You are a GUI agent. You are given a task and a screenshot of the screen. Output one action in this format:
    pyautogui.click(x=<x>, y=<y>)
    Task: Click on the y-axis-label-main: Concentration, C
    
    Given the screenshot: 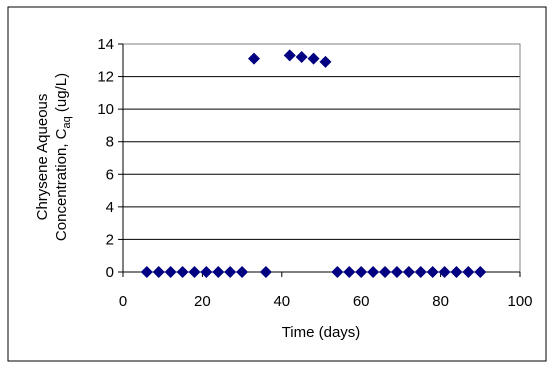 What is the action you would take?
    pyautogui.click(x=61, y=184)
    